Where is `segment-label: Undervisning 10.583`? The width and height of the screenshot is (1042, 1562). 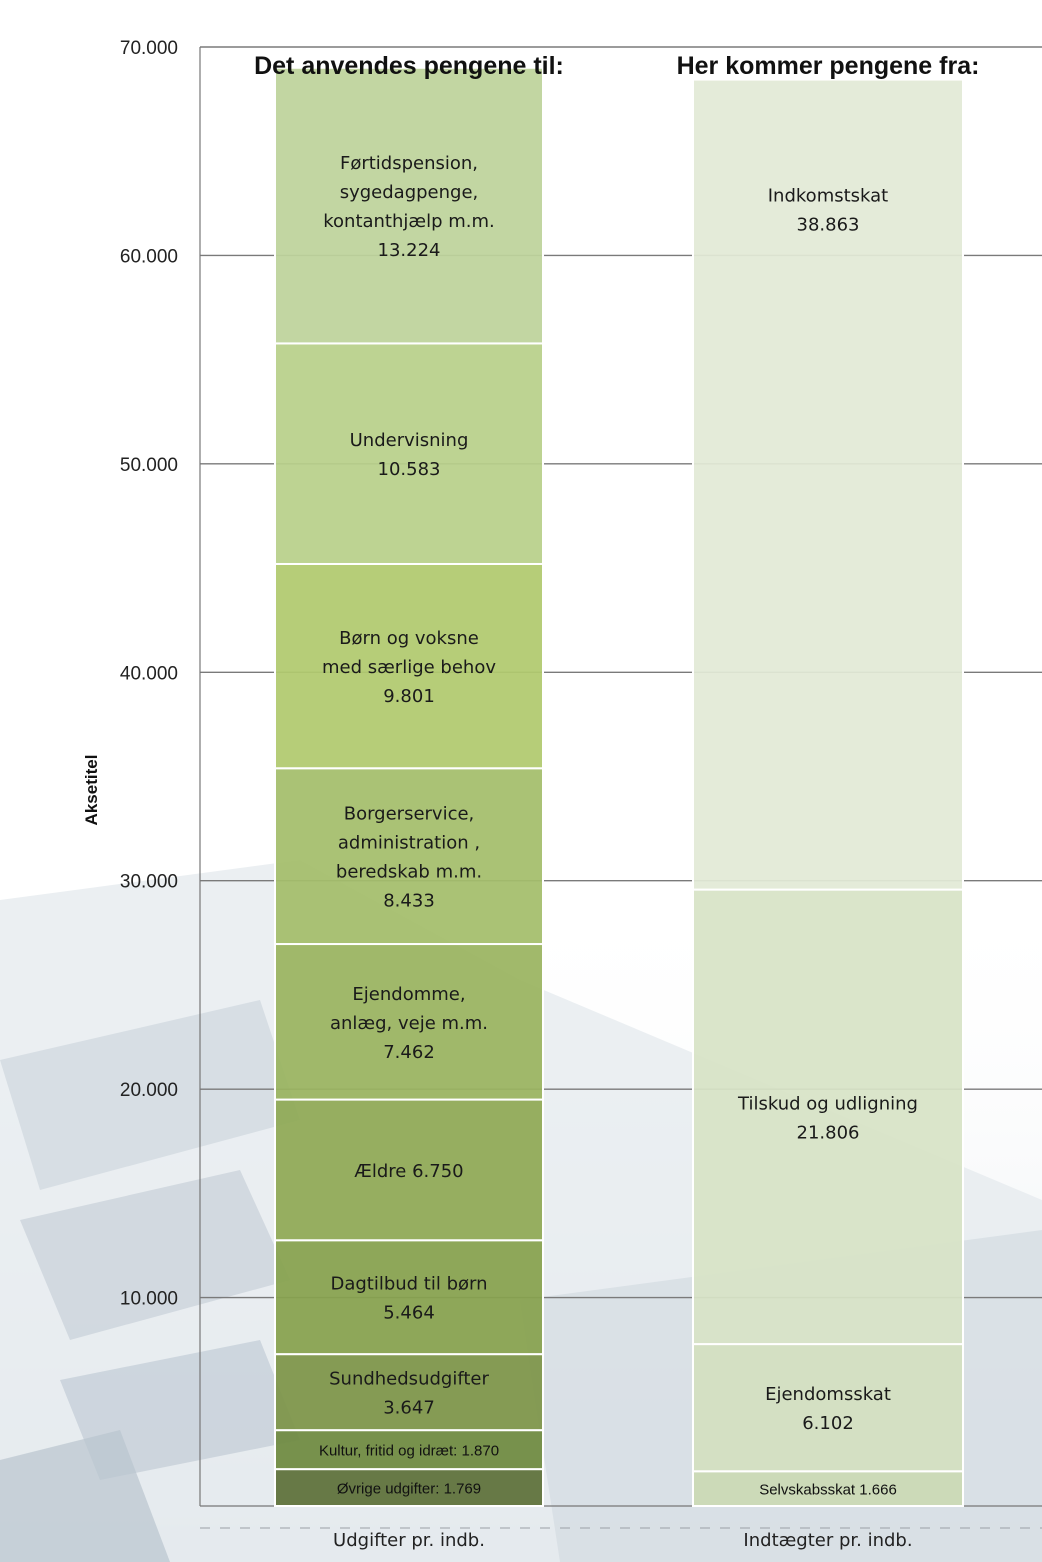
segment-label: Undervisning 10.583 is located at coordinates (409, 455).